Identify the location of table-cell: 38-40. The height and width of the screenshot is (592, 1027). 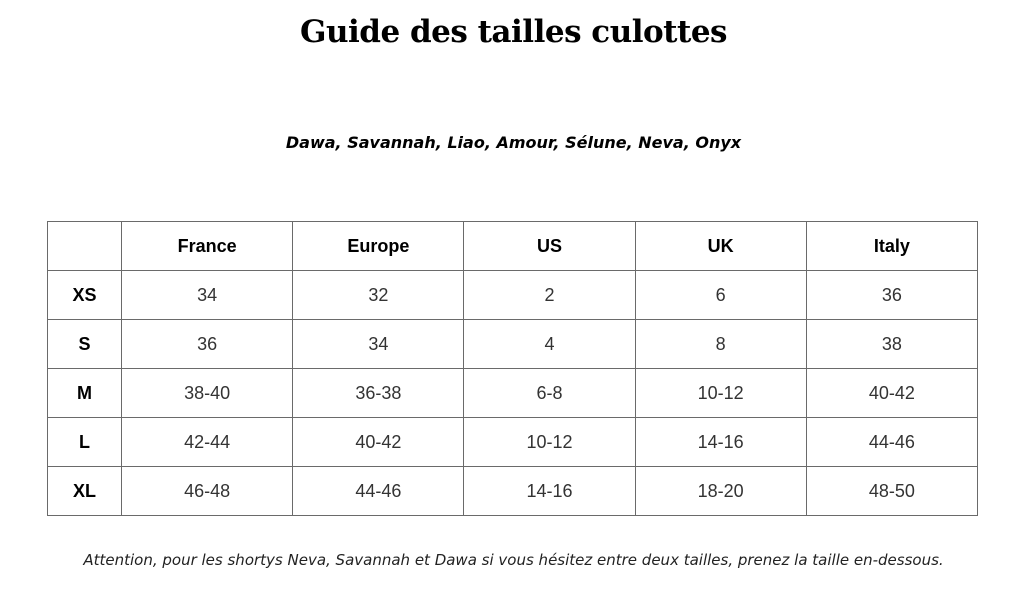
(207, 393).